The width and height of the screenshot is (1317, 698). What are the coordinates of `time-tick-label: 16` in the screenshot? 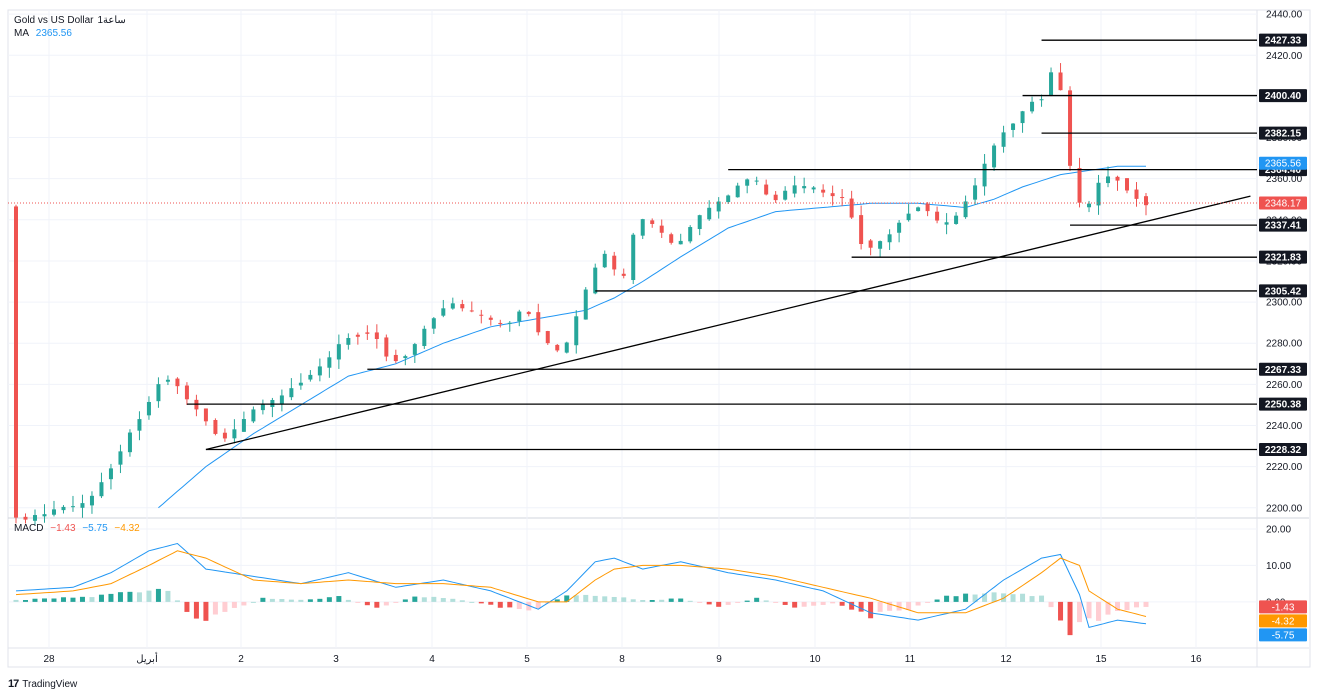 It's located at (1196, 659).